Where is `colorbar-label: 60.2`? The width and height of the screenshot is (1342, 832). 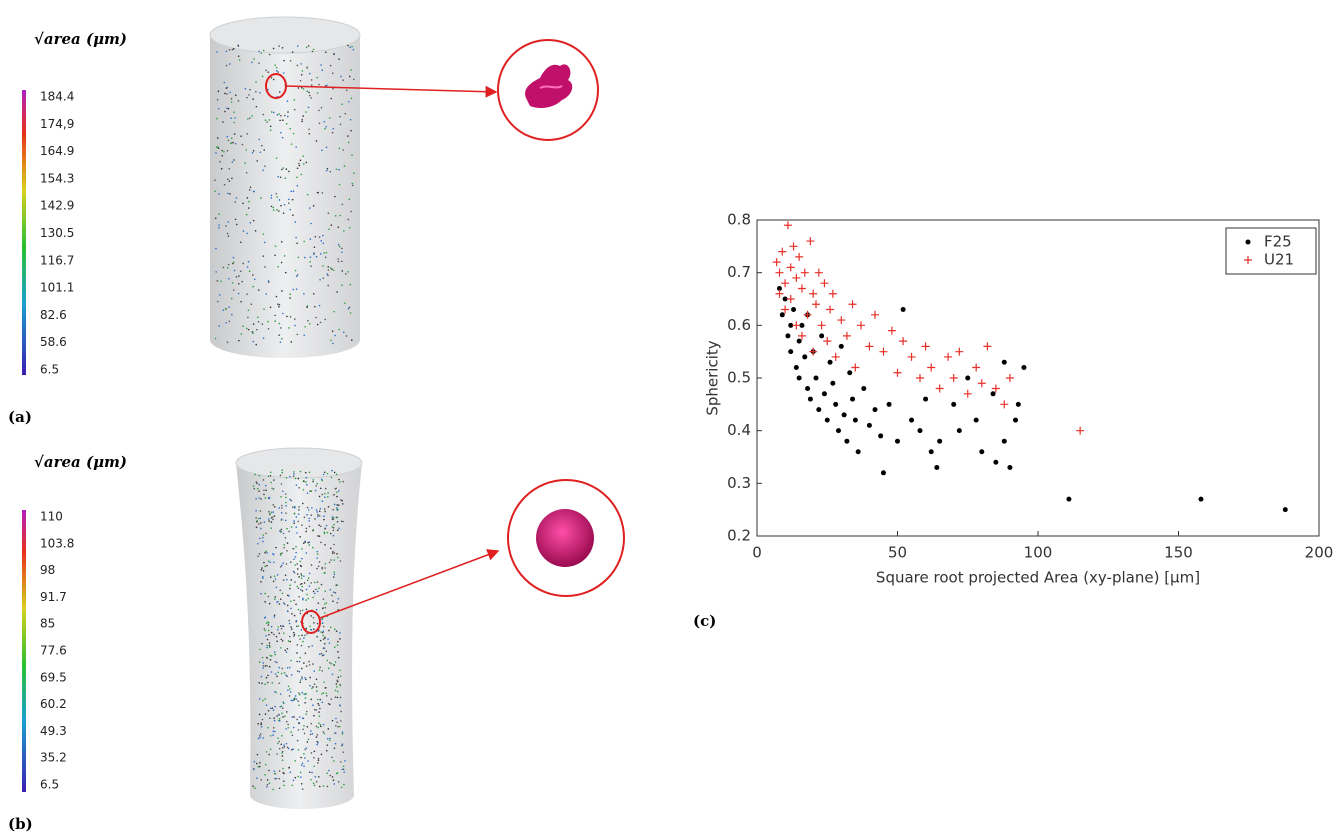
colorbar-label: 60.2 is located at coordinates (53, 704).